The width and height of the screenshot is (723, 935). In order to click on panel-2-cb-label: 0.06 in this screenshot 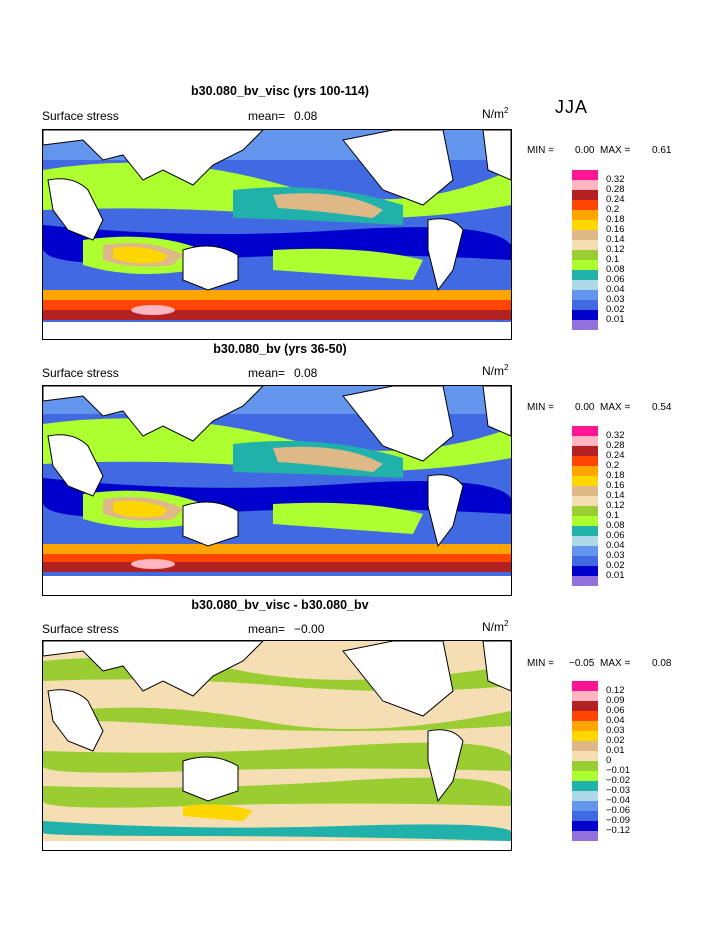, I will do `click(615, 535)`.